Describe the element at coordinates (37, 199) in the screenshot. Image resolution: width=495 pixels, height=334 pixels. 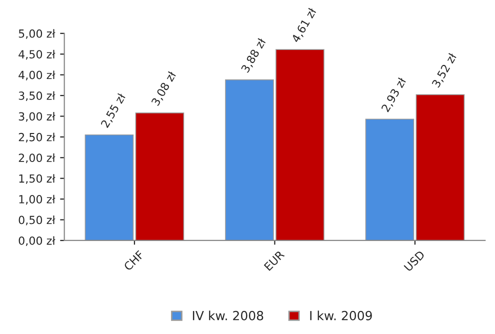
I see `y-tick-label: 1,00 zł` at that location.